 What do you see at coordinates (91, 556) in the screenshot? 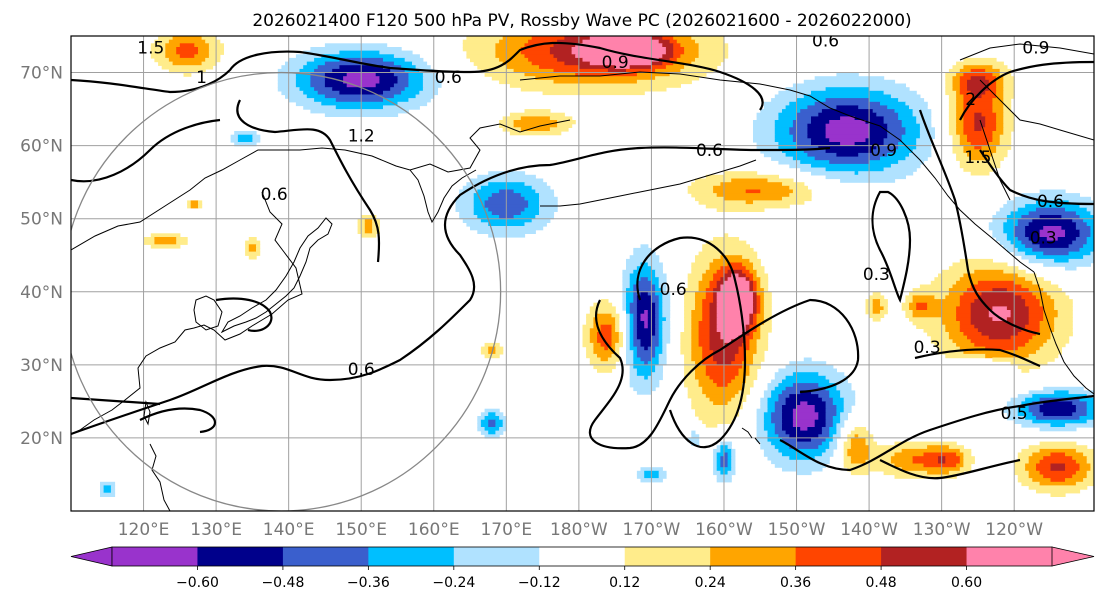
I see `colorbar-extend-min` at bounding box center [91, 556].